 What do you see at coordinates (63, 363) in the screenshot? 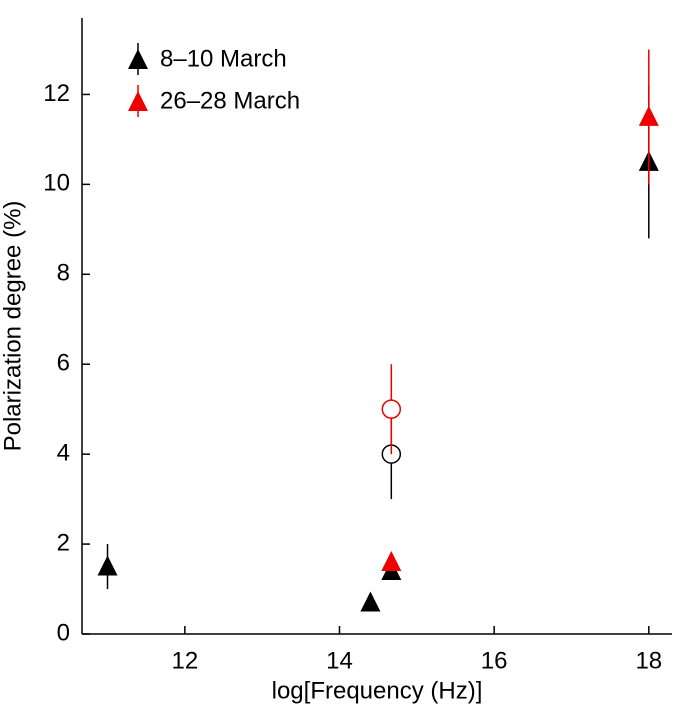
I see `y-tick-label: 6` at bounding box center [63, 363].